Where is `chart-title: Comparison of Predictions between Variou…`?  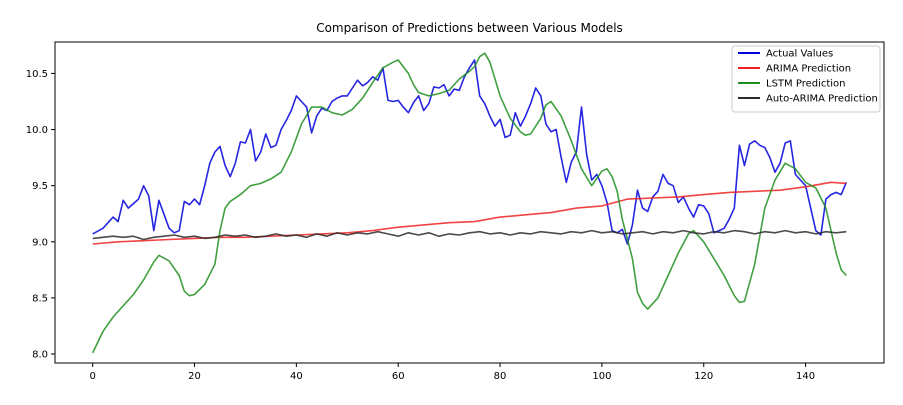 chart-title: Comparison of Predictions between Variou… is located at coordinates (469, 28).